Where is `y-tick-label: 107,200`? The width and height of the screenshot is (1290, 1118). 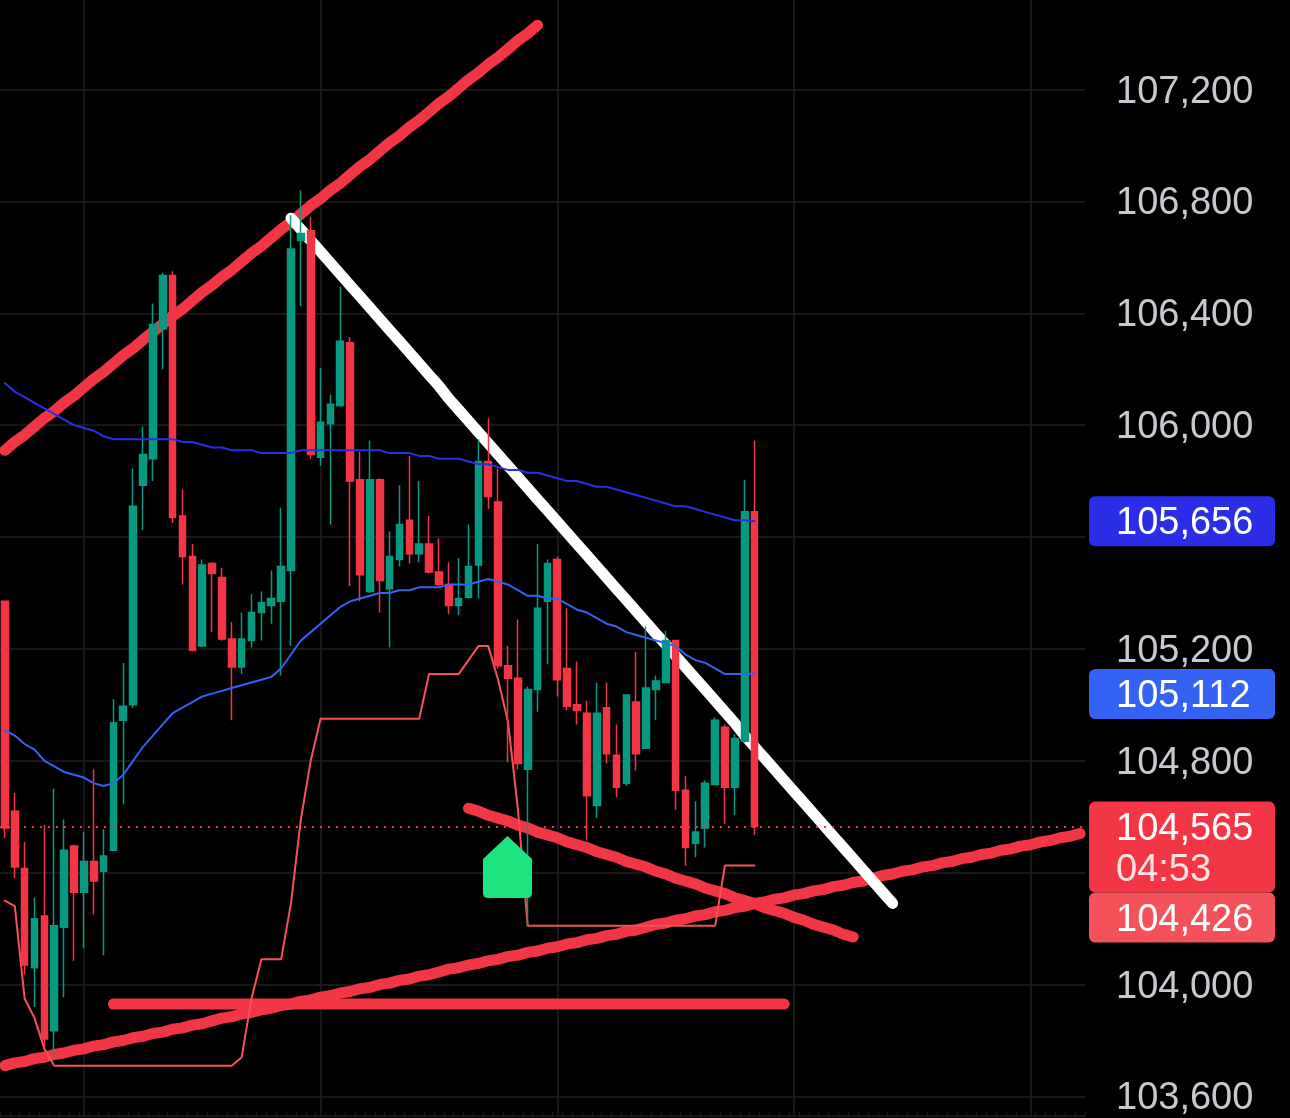 y-tick-label: 107,200 is located at coordinates (1185, 89).